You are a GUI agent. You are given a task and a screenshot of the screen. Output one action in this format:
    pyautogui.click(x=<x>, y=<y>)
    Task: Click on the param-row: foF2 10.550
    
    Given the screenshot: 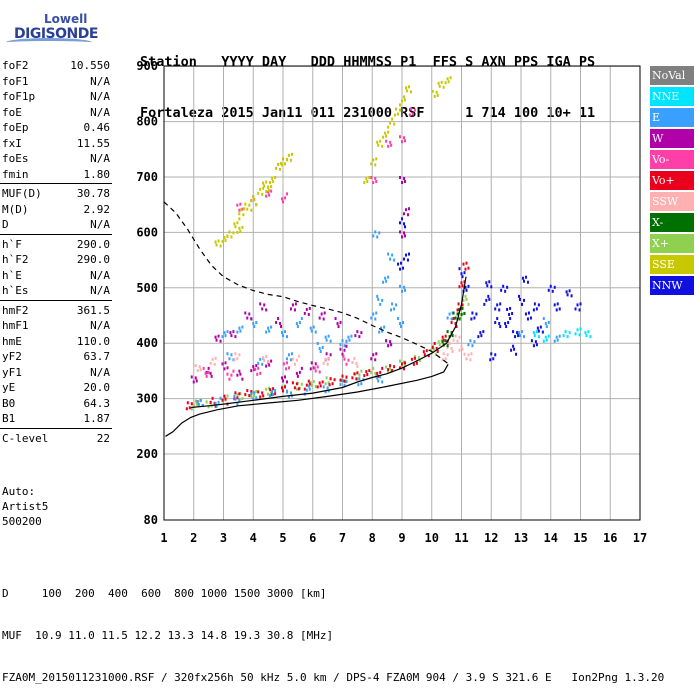 What is the action you would take?
    pyautogui.click(x=56, y=66)
    